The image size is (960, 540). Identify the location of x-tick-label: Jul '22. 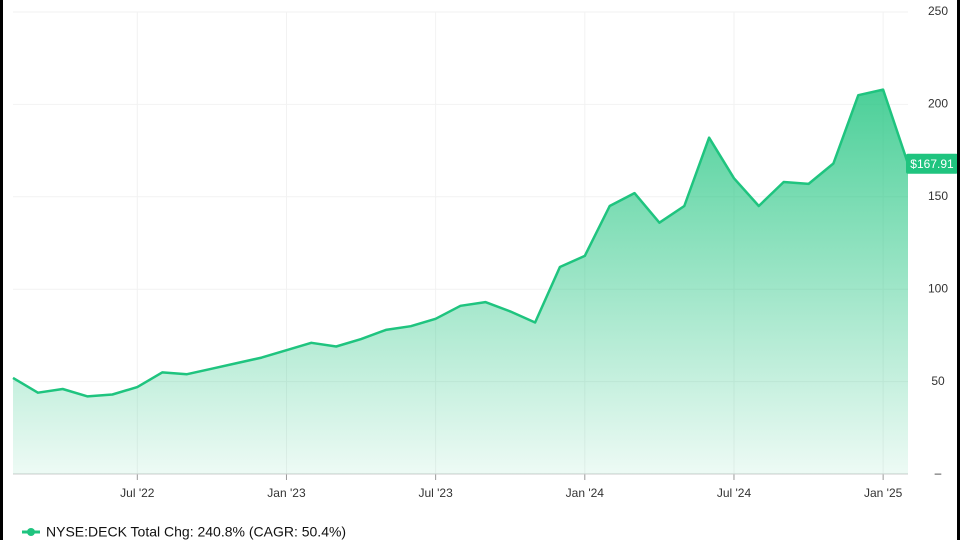
(137, 493).